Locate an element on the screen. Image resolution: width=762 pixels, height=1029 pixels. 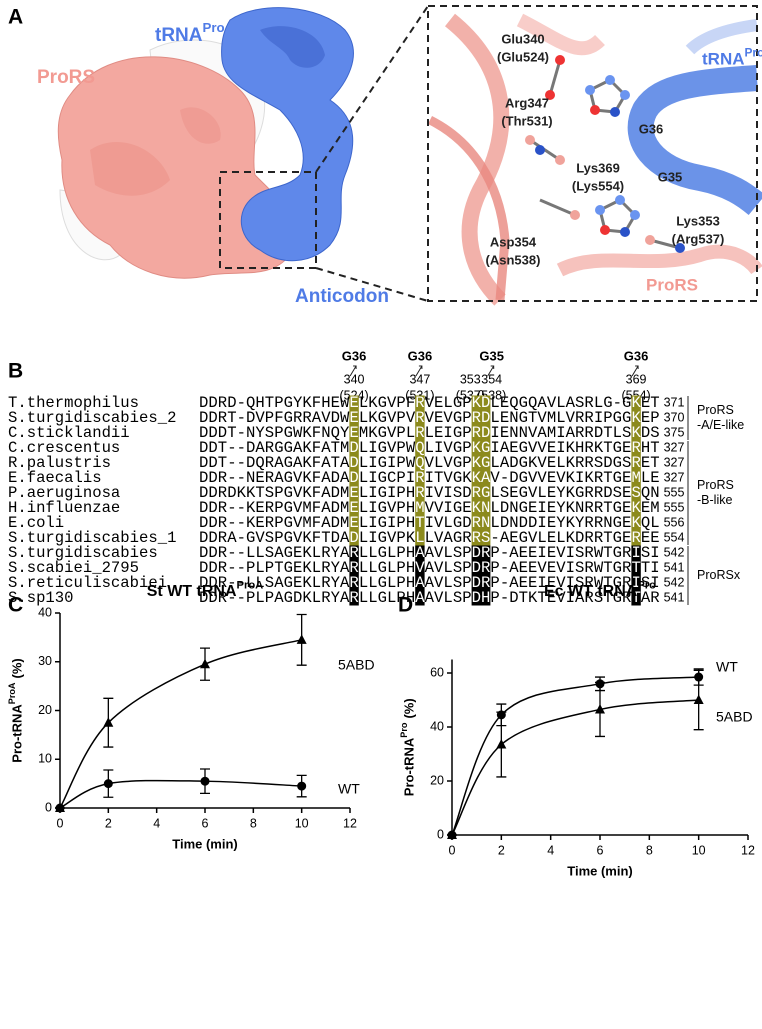
residue-alt: (Glu524) is located at coordinates (523, 56).